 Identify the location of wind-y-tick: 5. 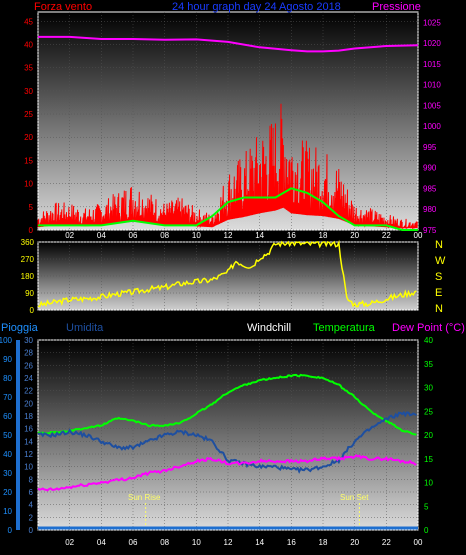
(31, 207).